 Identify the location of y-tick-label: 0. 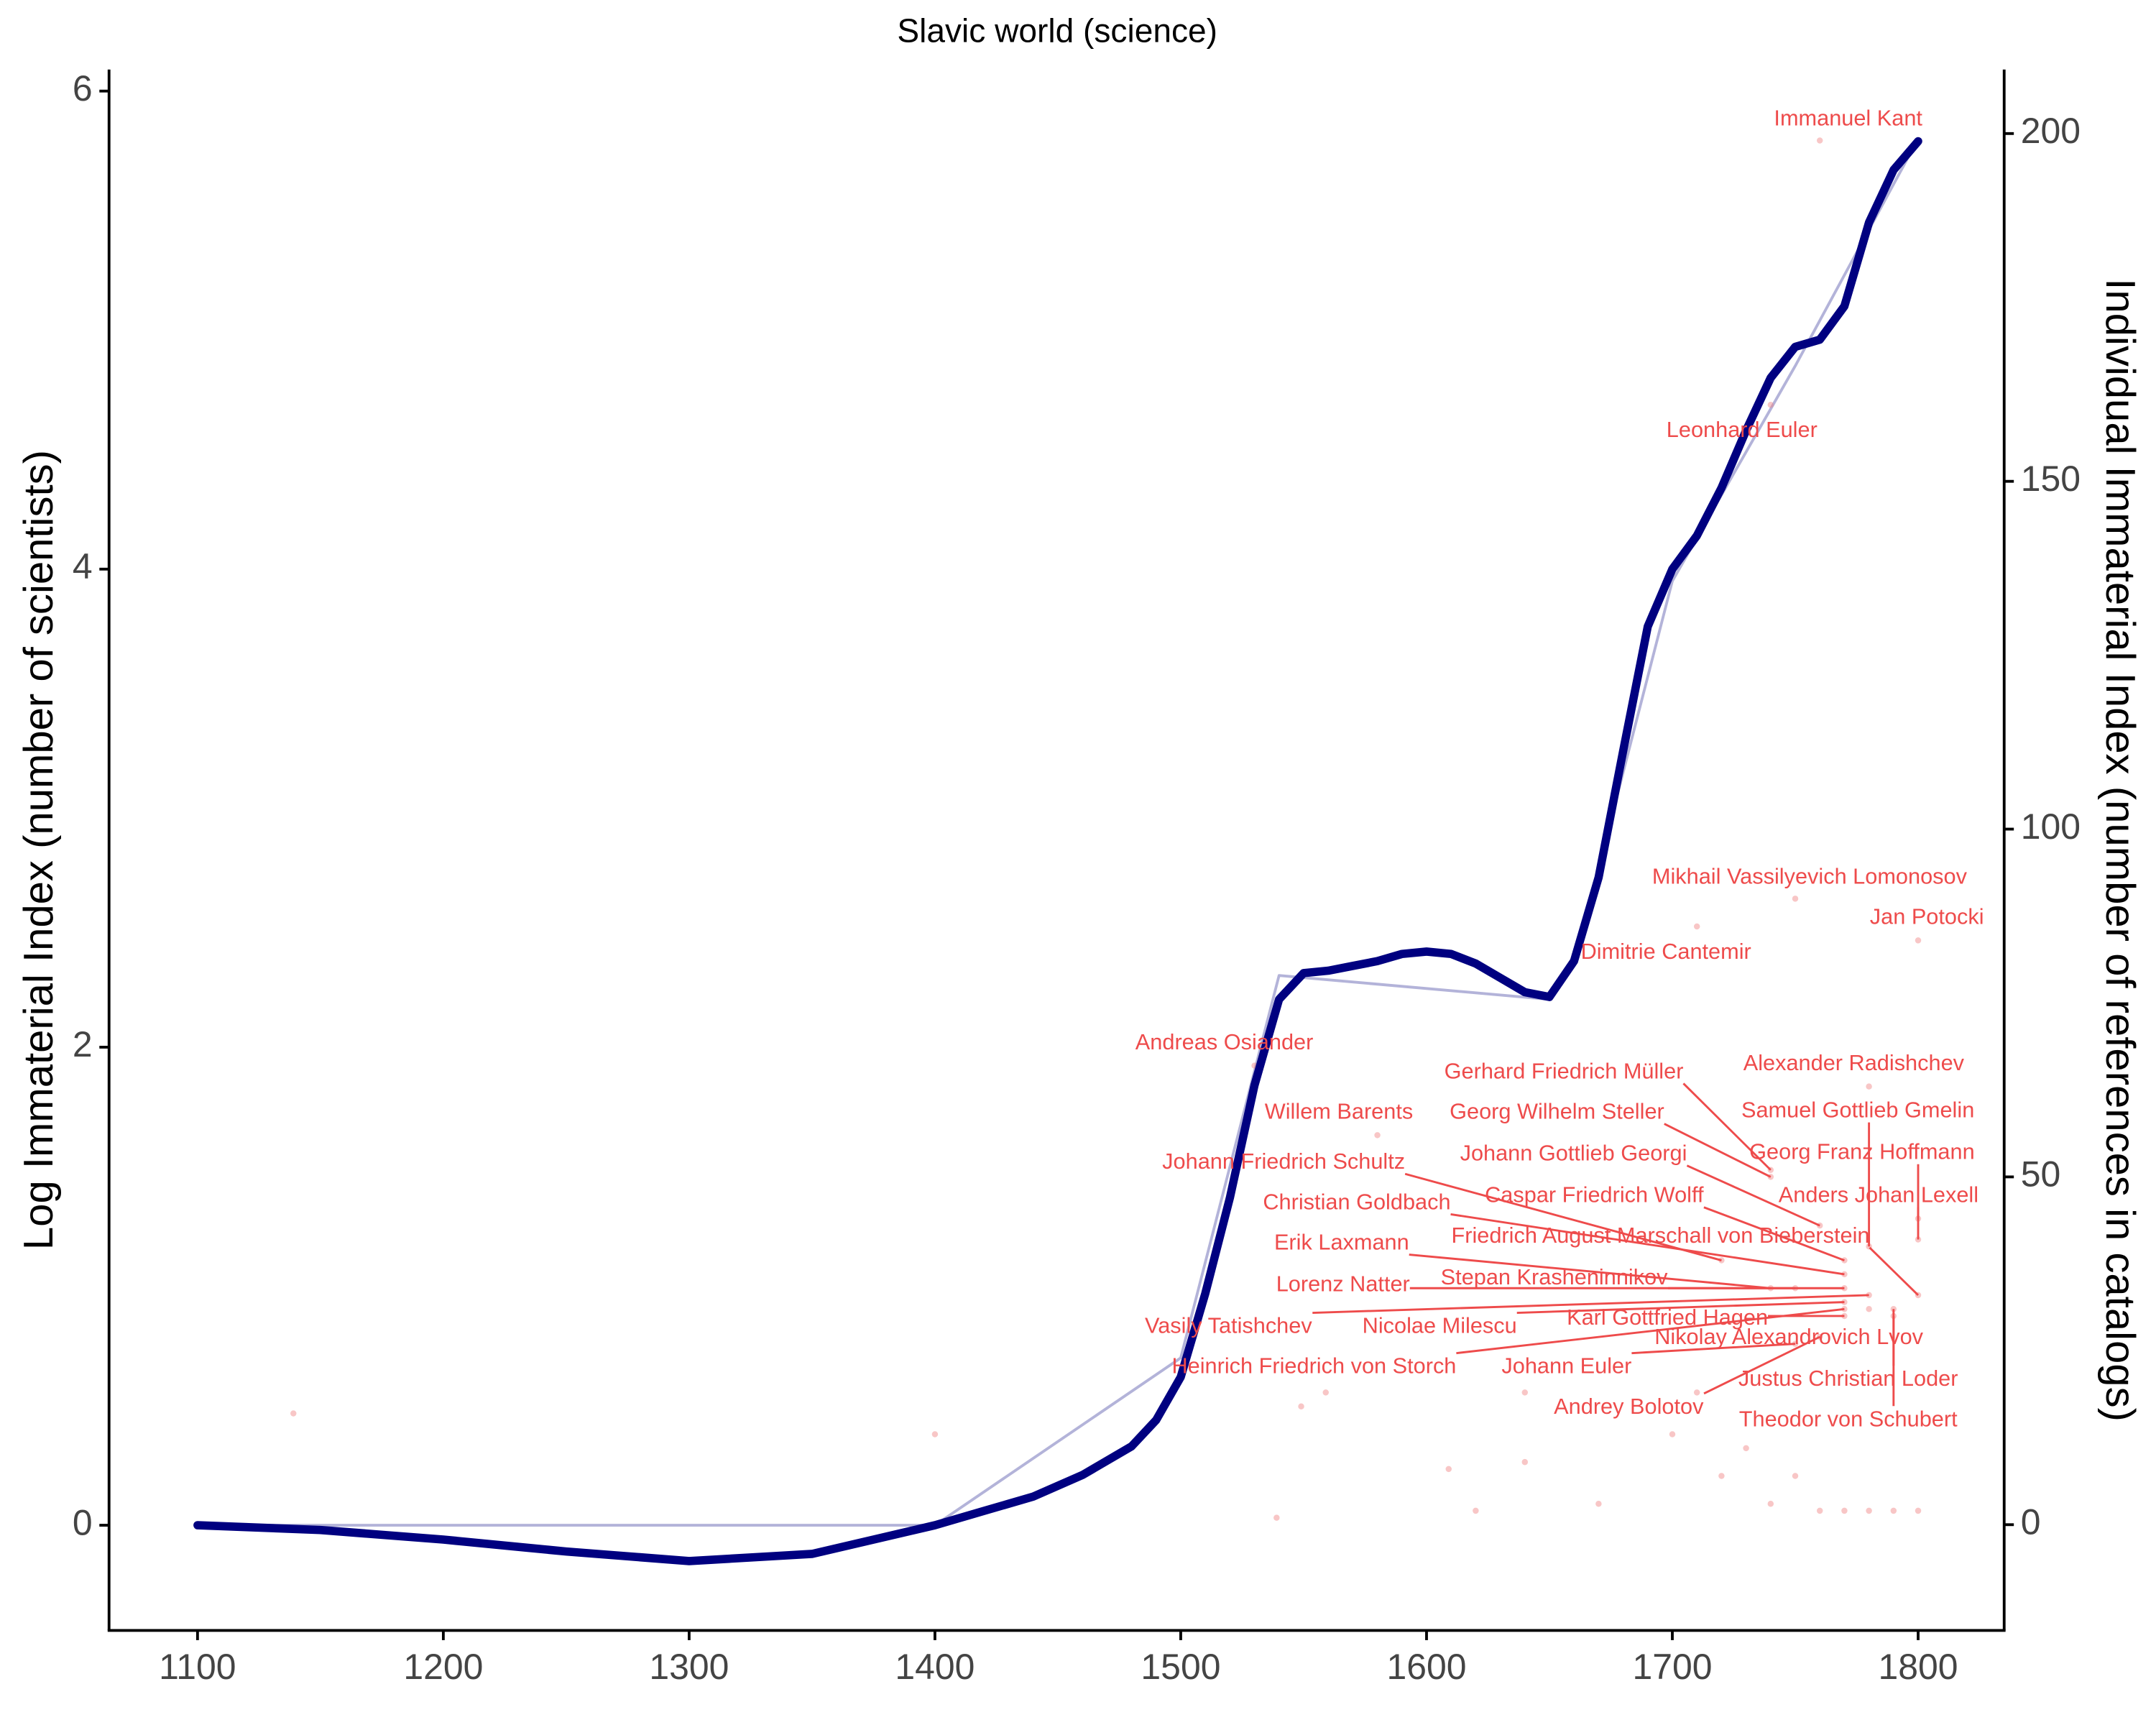
(83, 1522).